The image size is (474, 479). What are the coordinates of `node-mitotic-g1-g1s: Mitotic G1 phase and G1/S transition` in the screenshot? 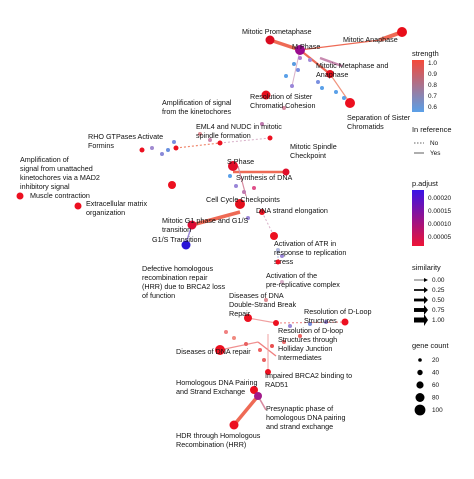 It's located at (205, 225).